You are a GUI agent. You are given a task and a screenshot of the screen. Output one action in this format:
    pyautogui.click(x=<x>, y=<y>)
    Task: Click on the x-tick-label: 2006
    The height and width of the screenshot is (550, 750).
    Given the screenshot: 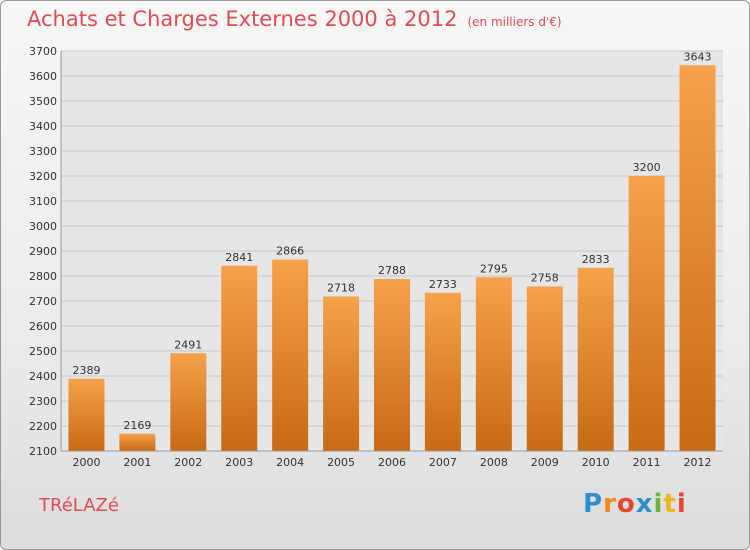 What is the action you would take?
    pyautogui.click(x=392, y=462)
    